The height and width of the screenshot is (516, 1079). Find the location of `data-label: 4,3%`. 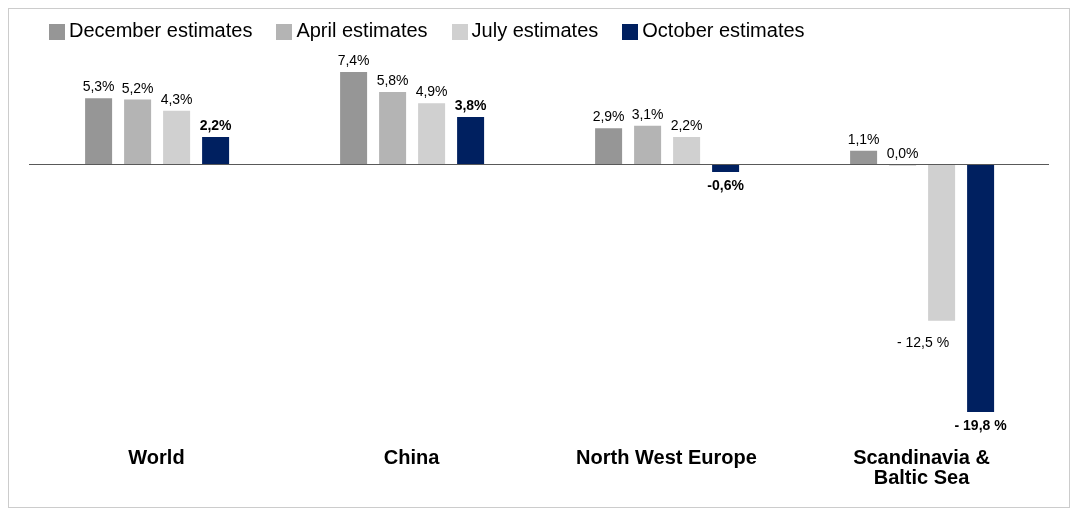

data-label: 4,3% is located at coordinates (176, 98).